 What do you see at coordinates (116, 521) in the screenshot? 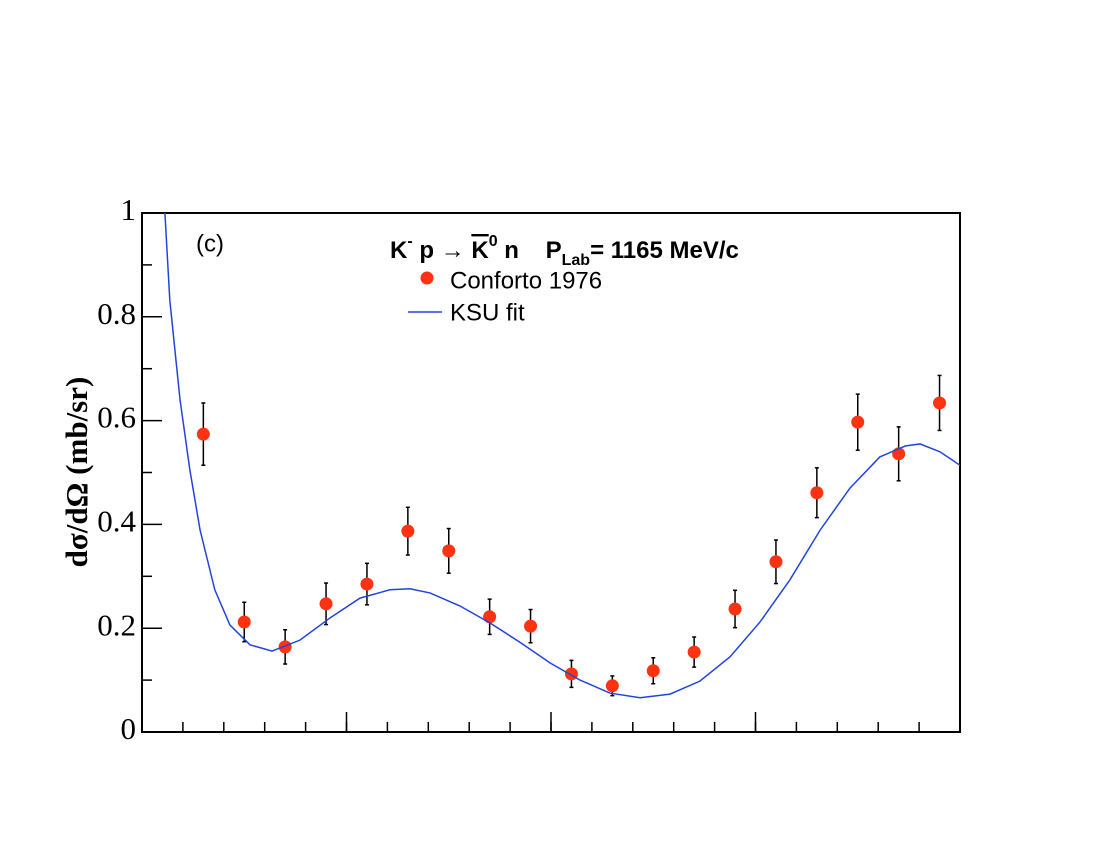
I see `y-tick-label: 0.4` at bounding box center [116, 521].